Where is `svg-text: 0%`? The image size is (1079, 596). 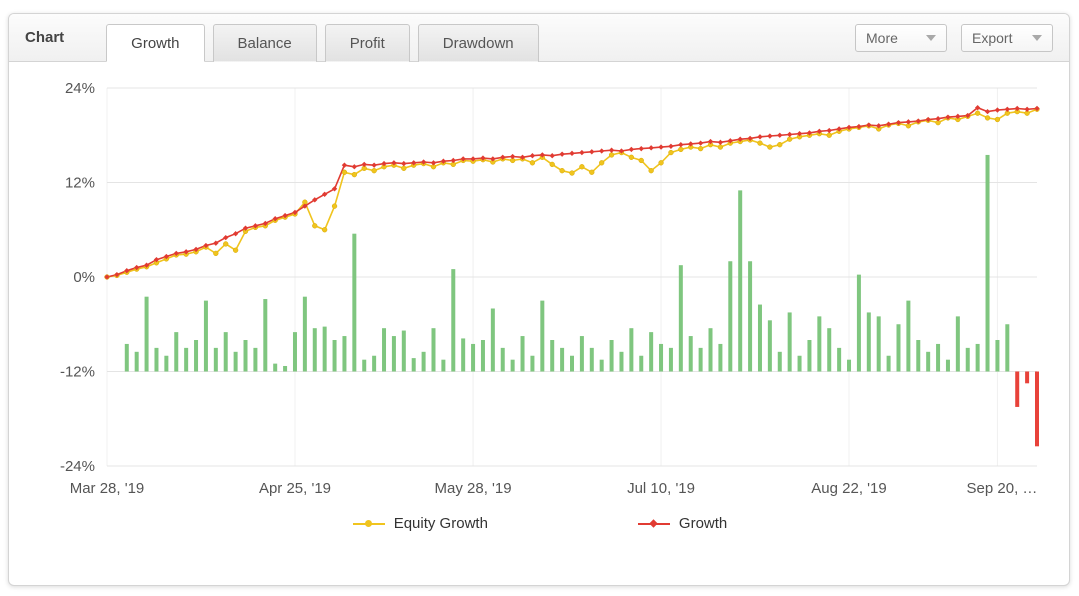
svg-text: 0% is located at coordinates (84, 277).